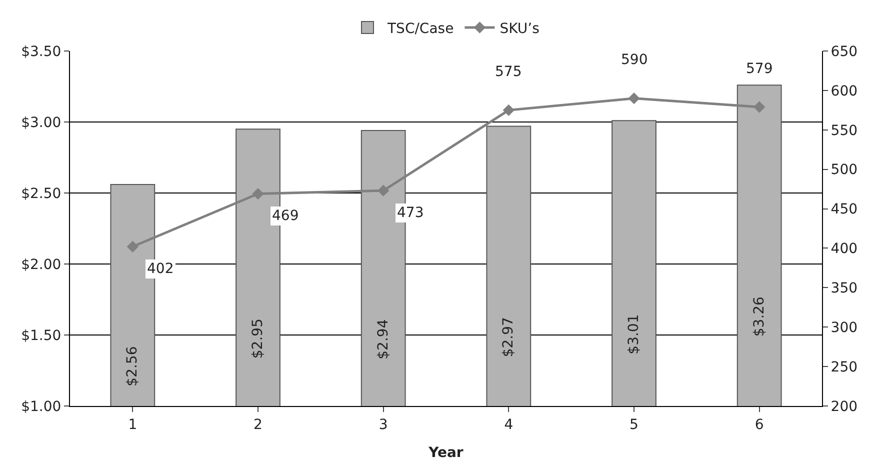 Image resolution: width=882 pixels, height=470 pixels. Describe the element at coordinates (844, 328) in the screenshot. I see `y2-tick-label: 300` at that location.